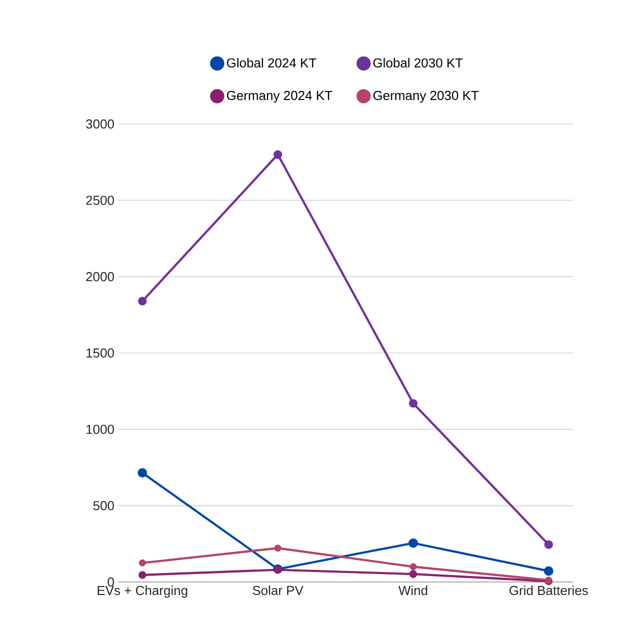  Describe the element at coordinates (100, 277) in the screenshot. I see `y-tick-label: 2000` at that location.